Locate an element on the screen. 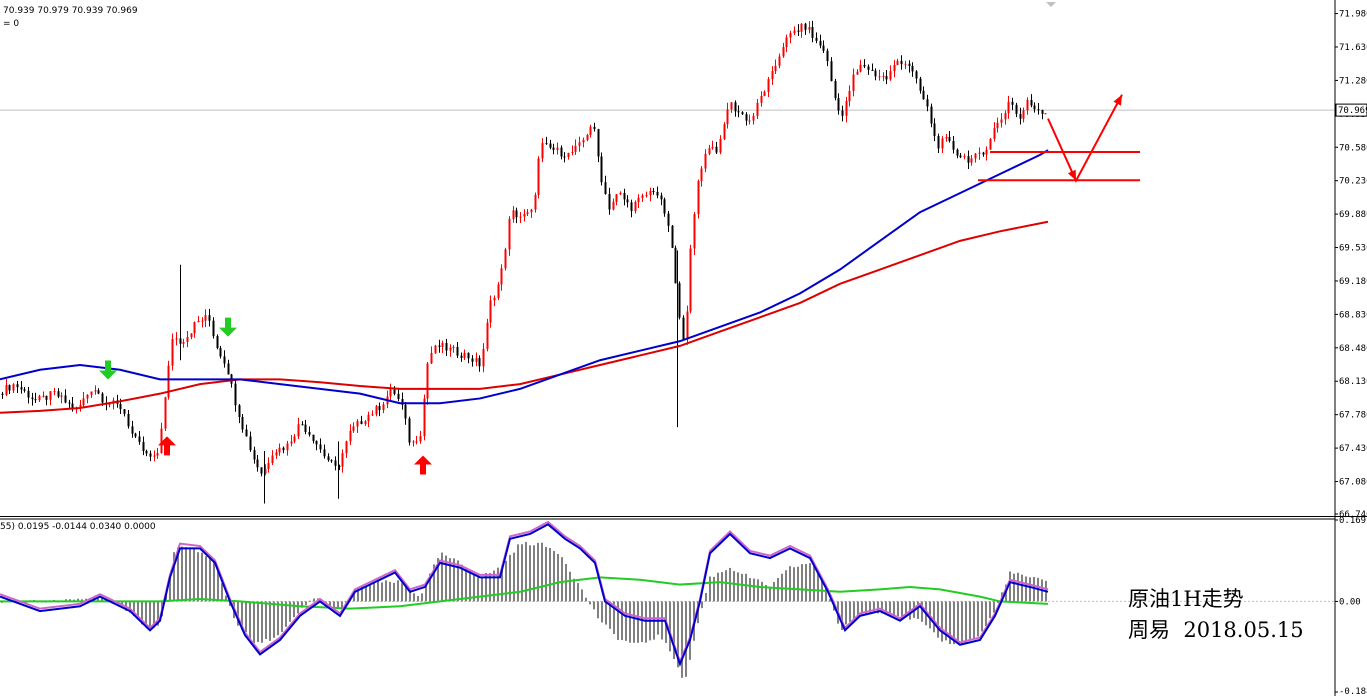  ohlc-readout: 70.939 70.979 70.939 70.969 is located at coordinates (70, 11).